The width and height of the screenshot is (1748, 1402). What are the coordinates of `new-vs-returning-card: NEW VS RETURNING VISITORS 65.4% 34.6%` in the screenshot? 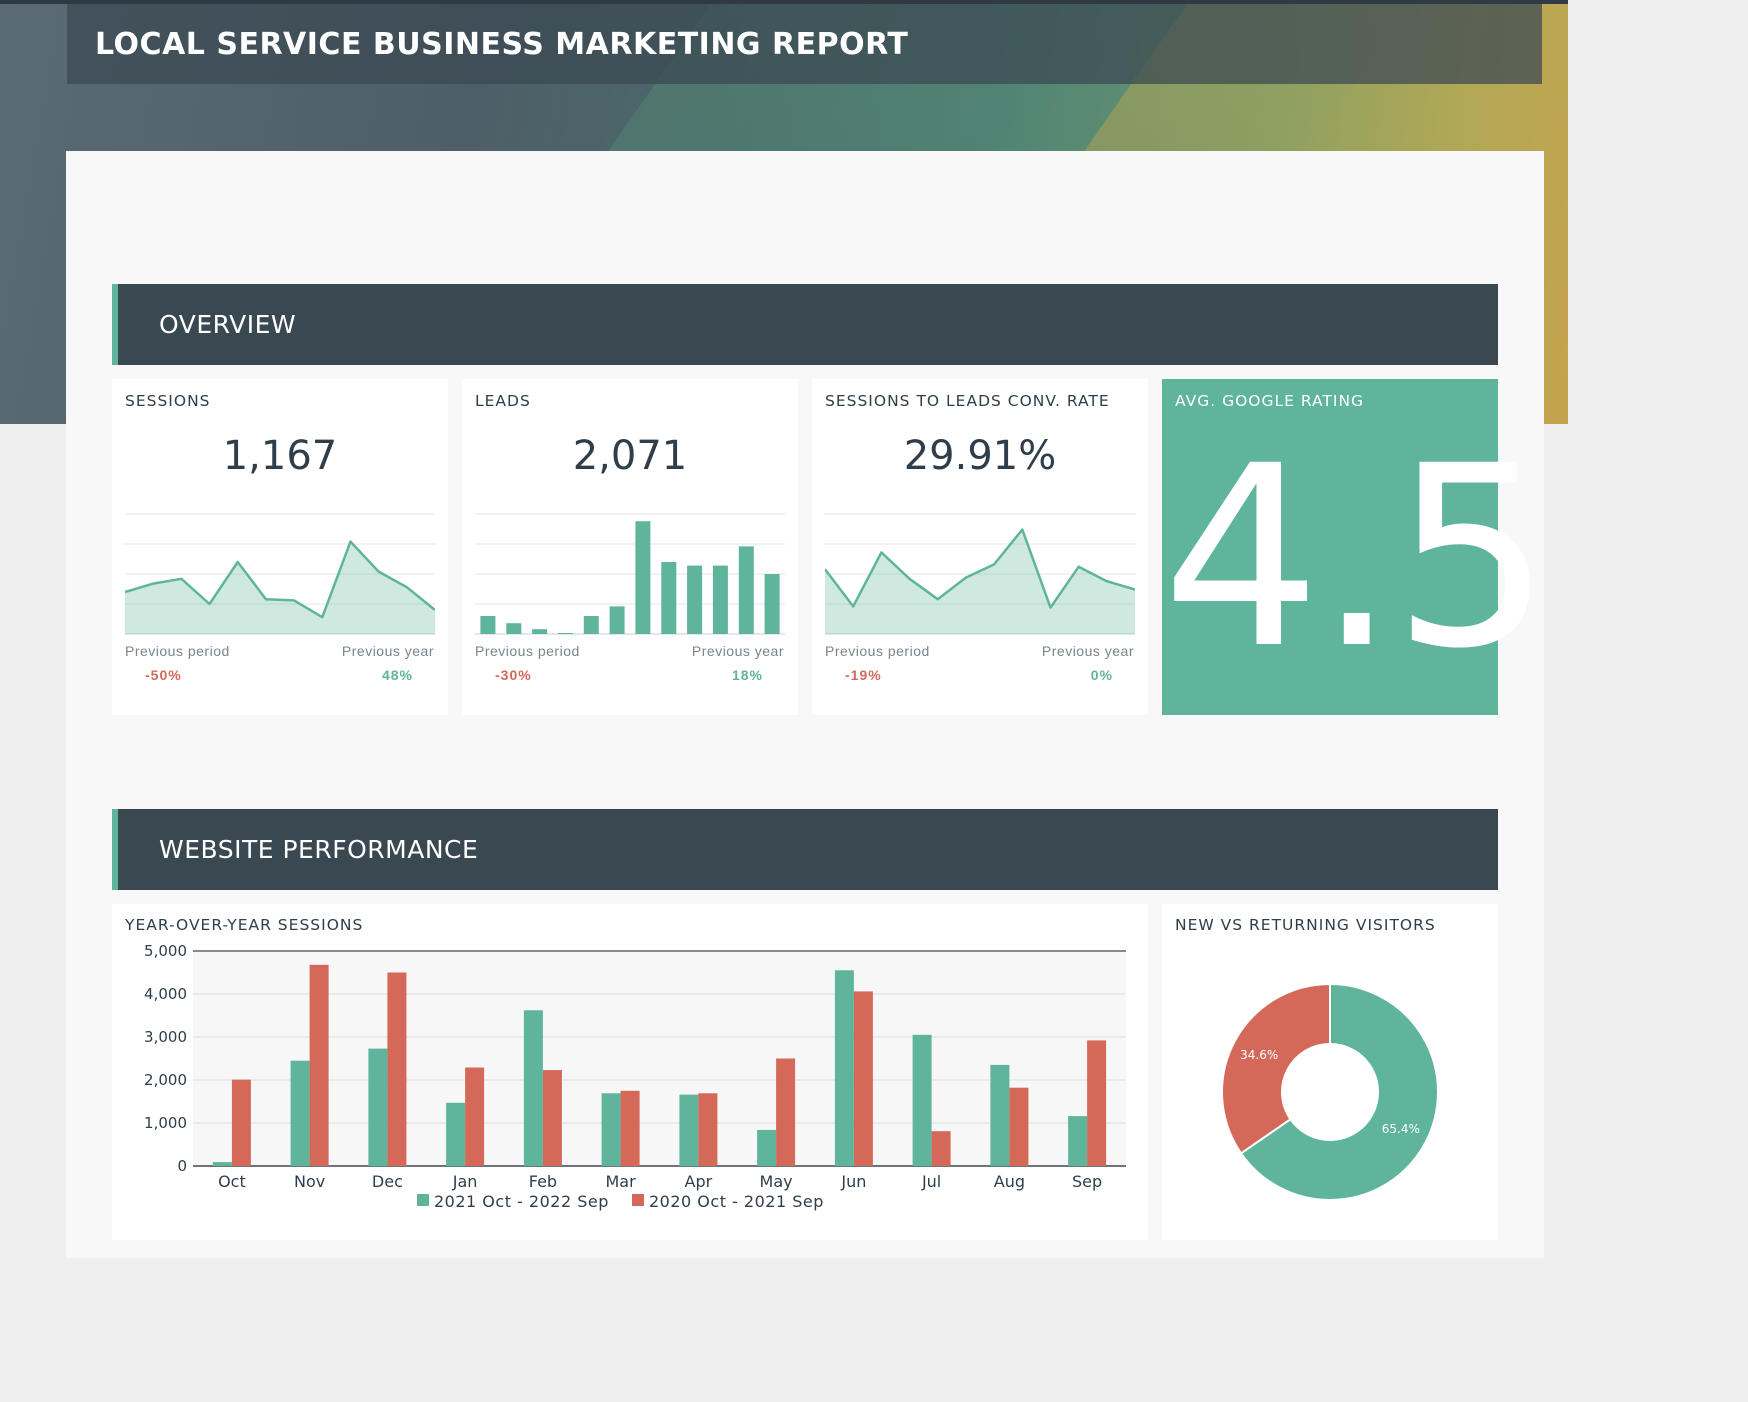 It's located at (1330, 1072).